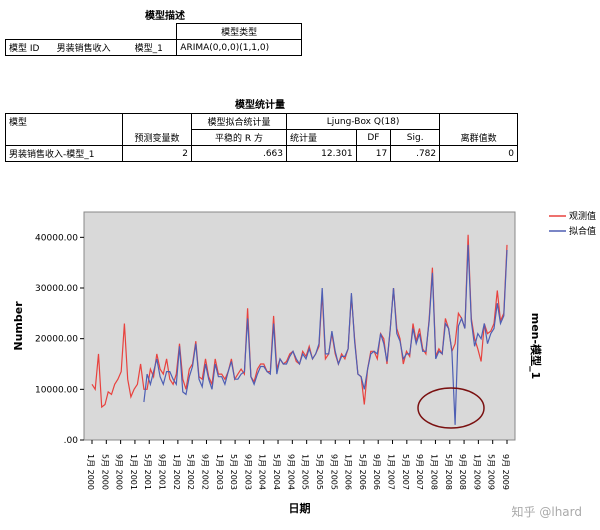 This screenshot has width=600, height=530. I want to click on x-tick-label: 5月 2008, so click(448, 472).